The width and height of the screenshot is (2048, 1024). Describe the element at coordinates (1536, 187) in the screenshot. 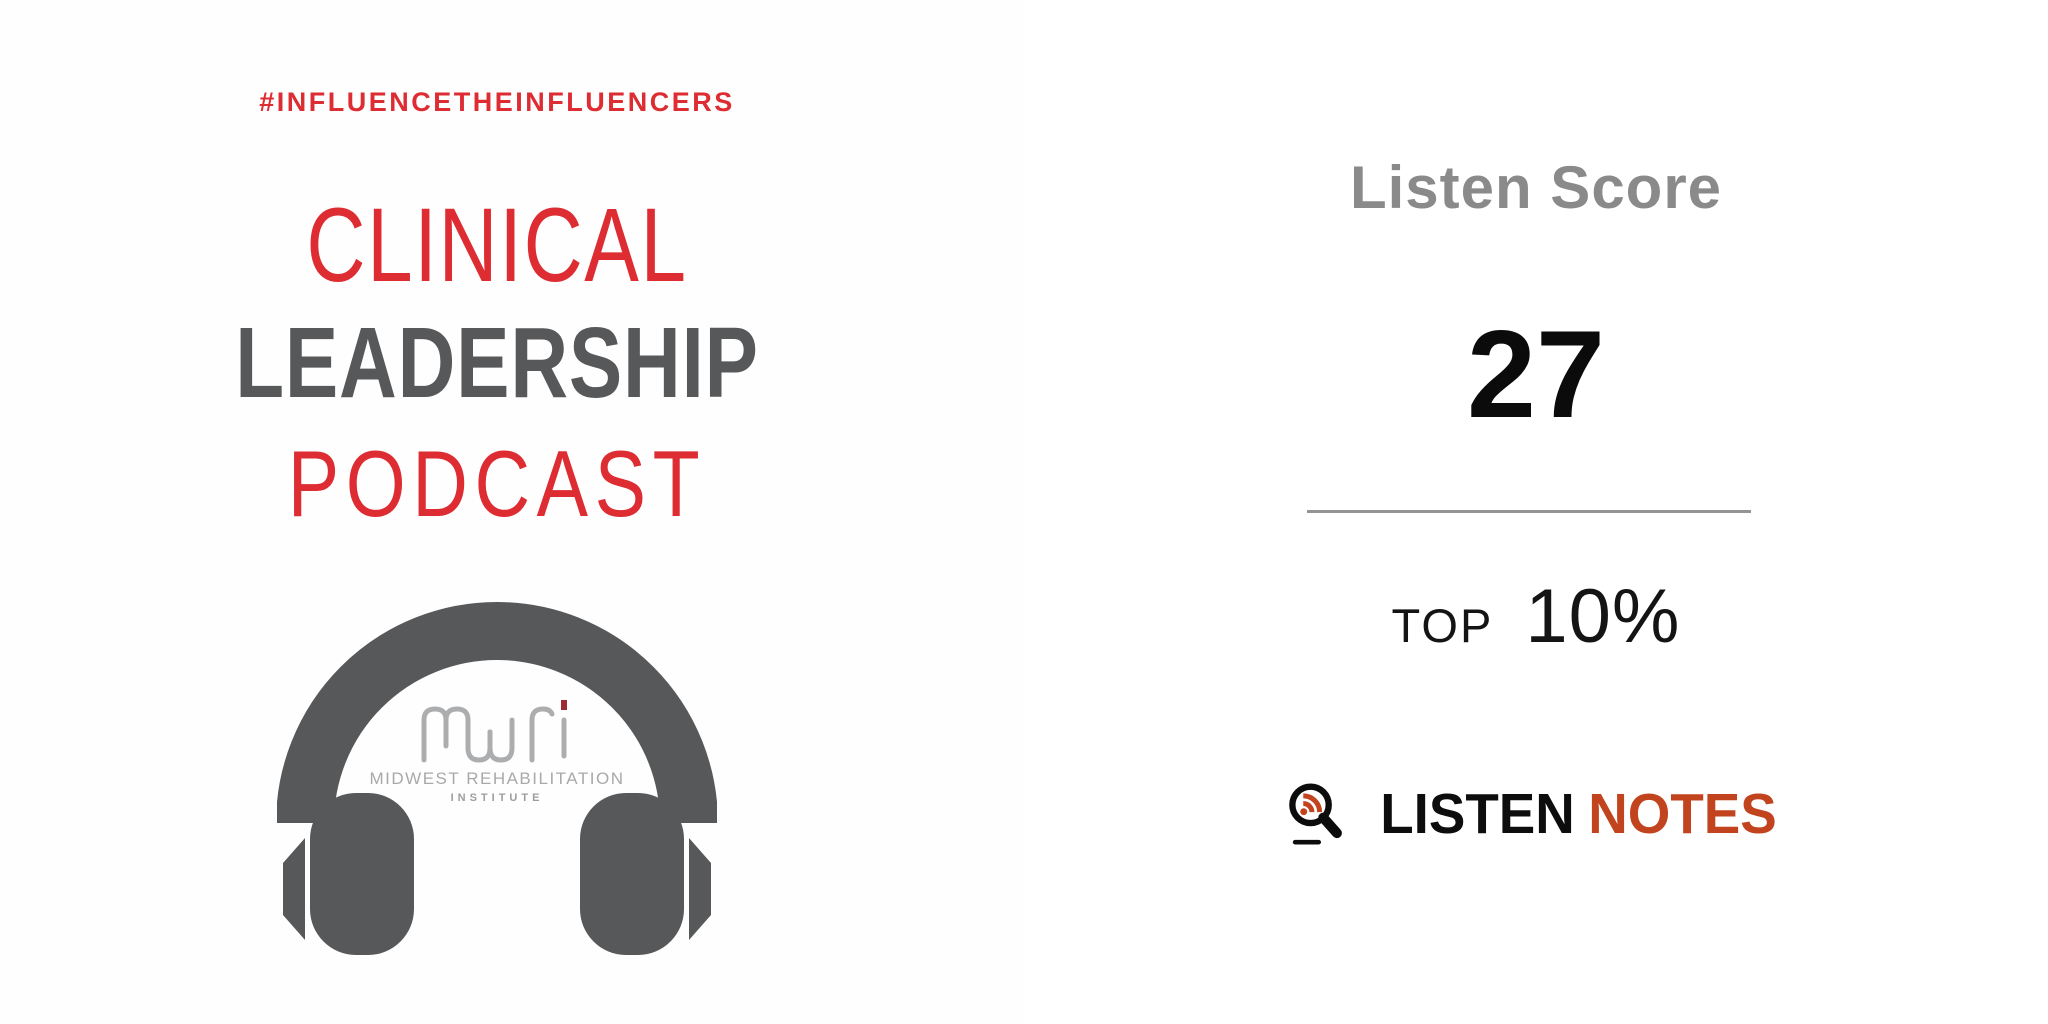

I see `listen-score-heading: Listen Score` at that location.